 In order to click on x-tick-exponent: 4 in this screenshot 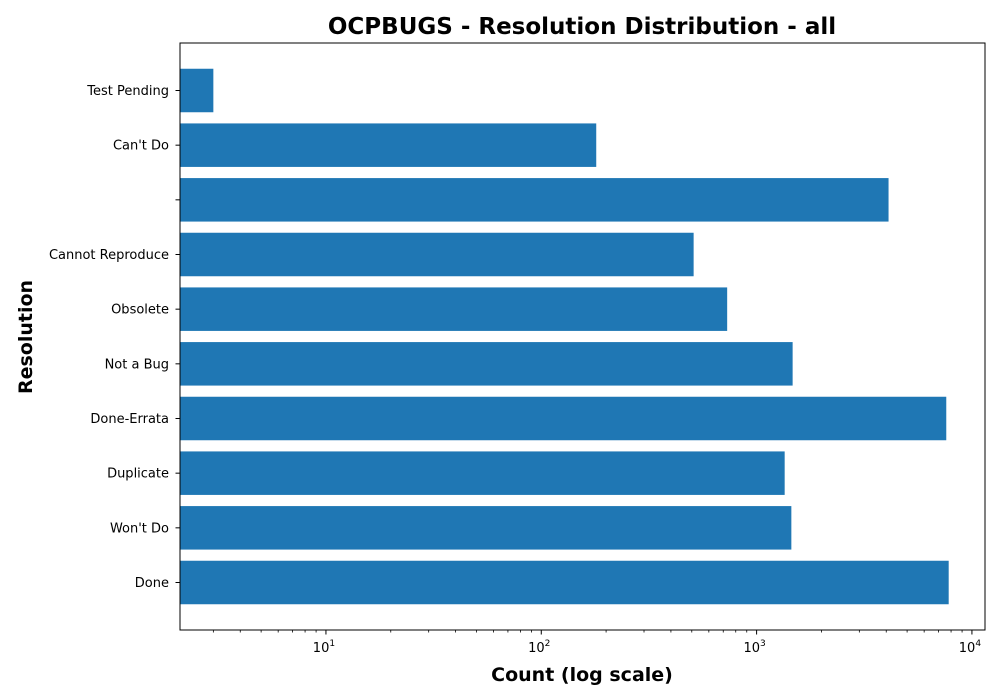, I will do `click(978, 644)`.